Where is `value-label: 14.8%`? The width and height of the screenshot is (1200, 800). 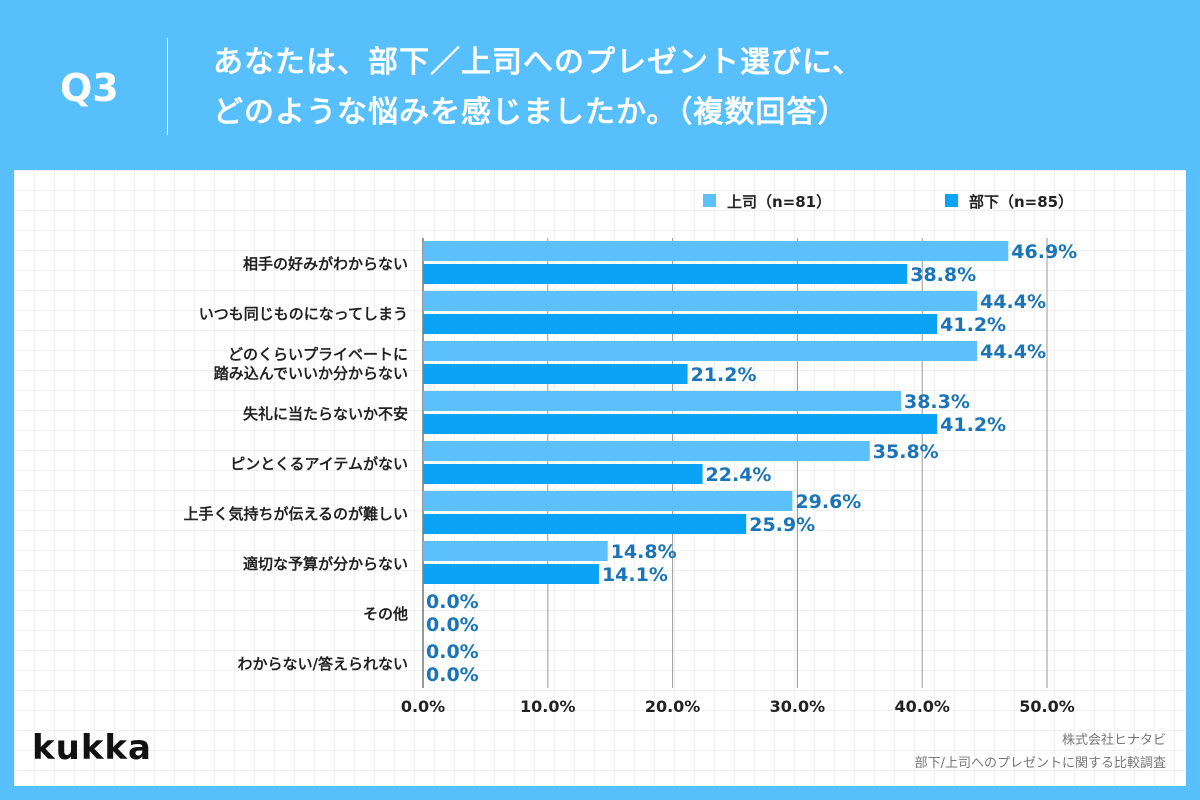 value-label: 14.8% is located at coordinates (644, 552).